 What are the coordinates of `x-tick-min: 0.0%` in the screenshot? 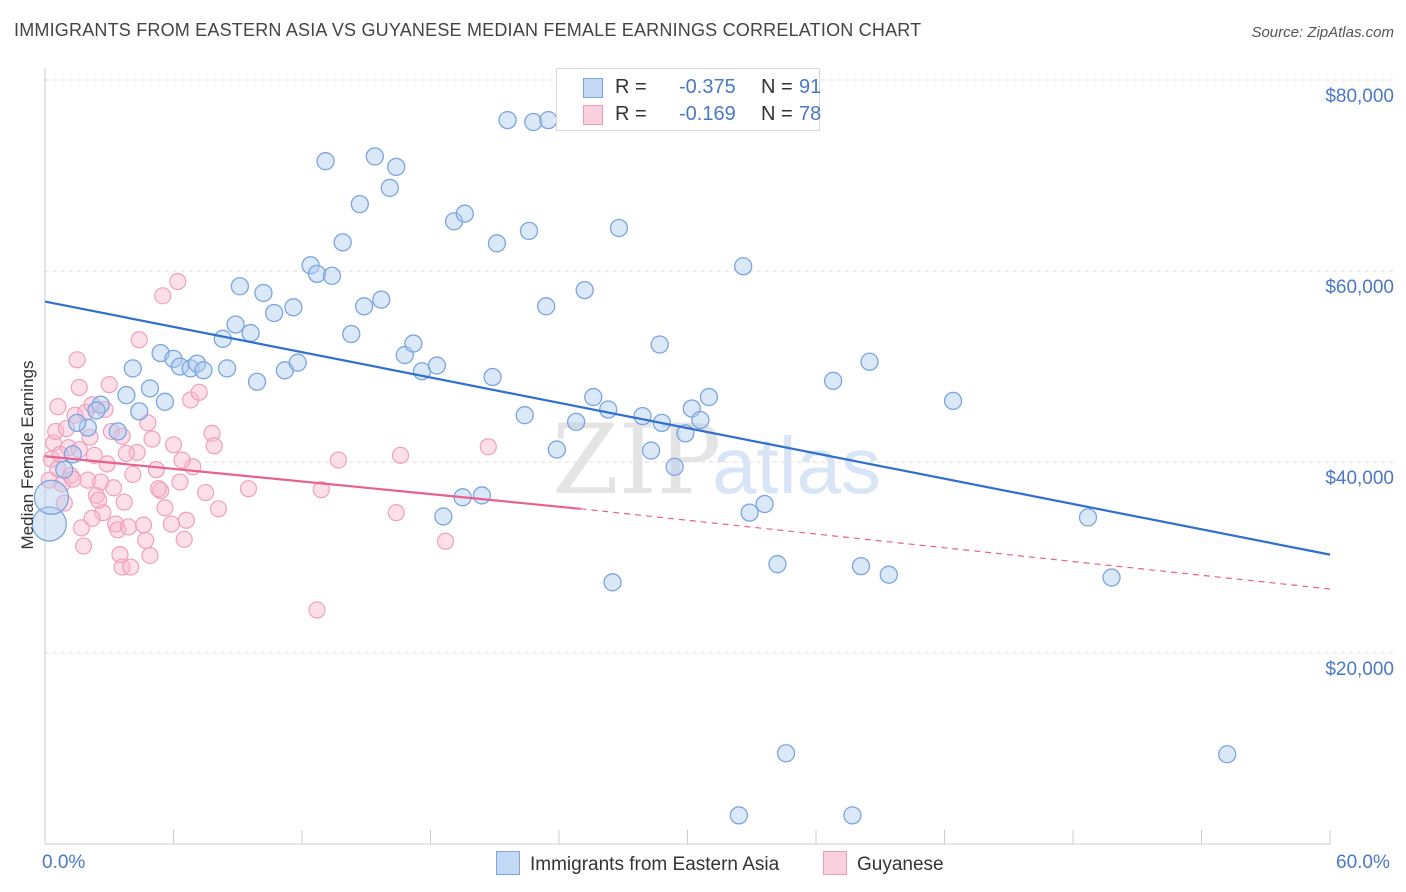 It's located at (64, 862).